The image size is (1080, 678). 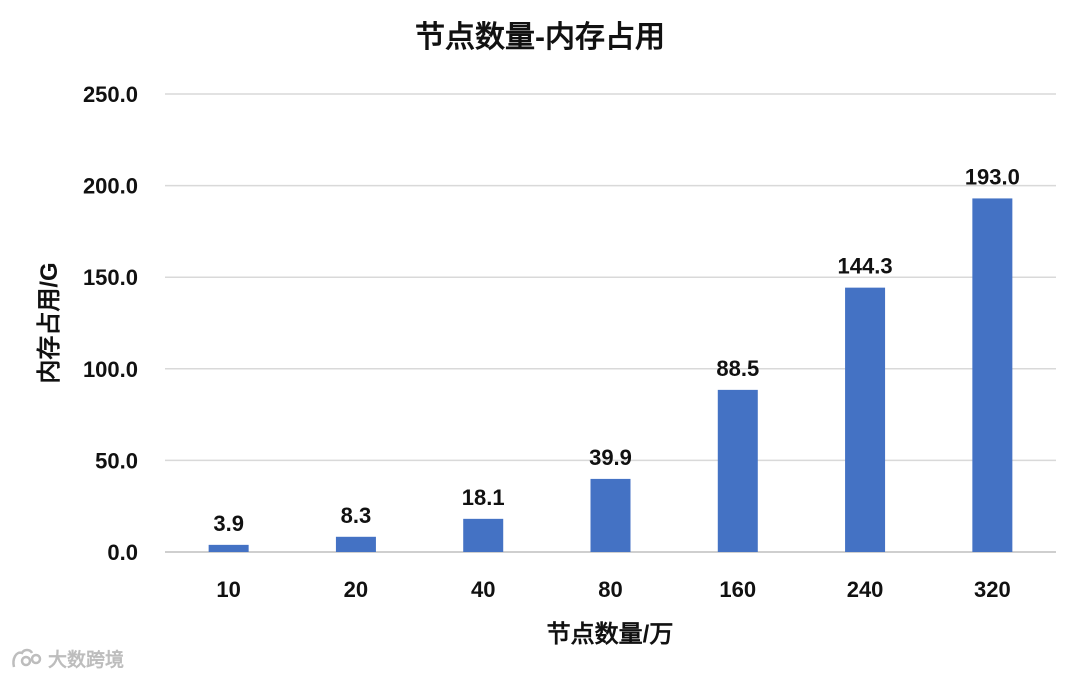 I want to click on data-label: 39.9, so click(x=610, y=457).